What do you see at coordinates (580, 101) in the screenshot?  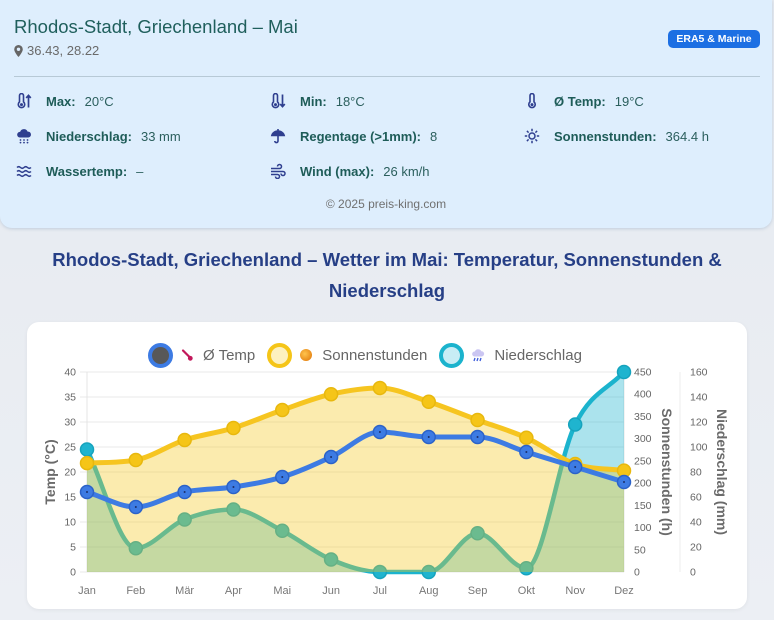 I see `stat-label: Ø Temp:` at bounding box center [580, 101].